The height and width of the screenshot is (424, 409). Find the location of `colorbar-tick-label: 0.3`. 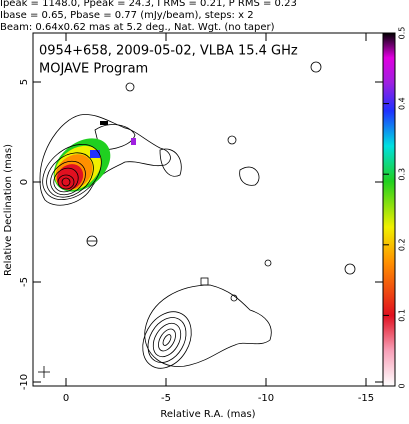

colorbar-tick-label: 0.3 is located at coordinates (402, 174).